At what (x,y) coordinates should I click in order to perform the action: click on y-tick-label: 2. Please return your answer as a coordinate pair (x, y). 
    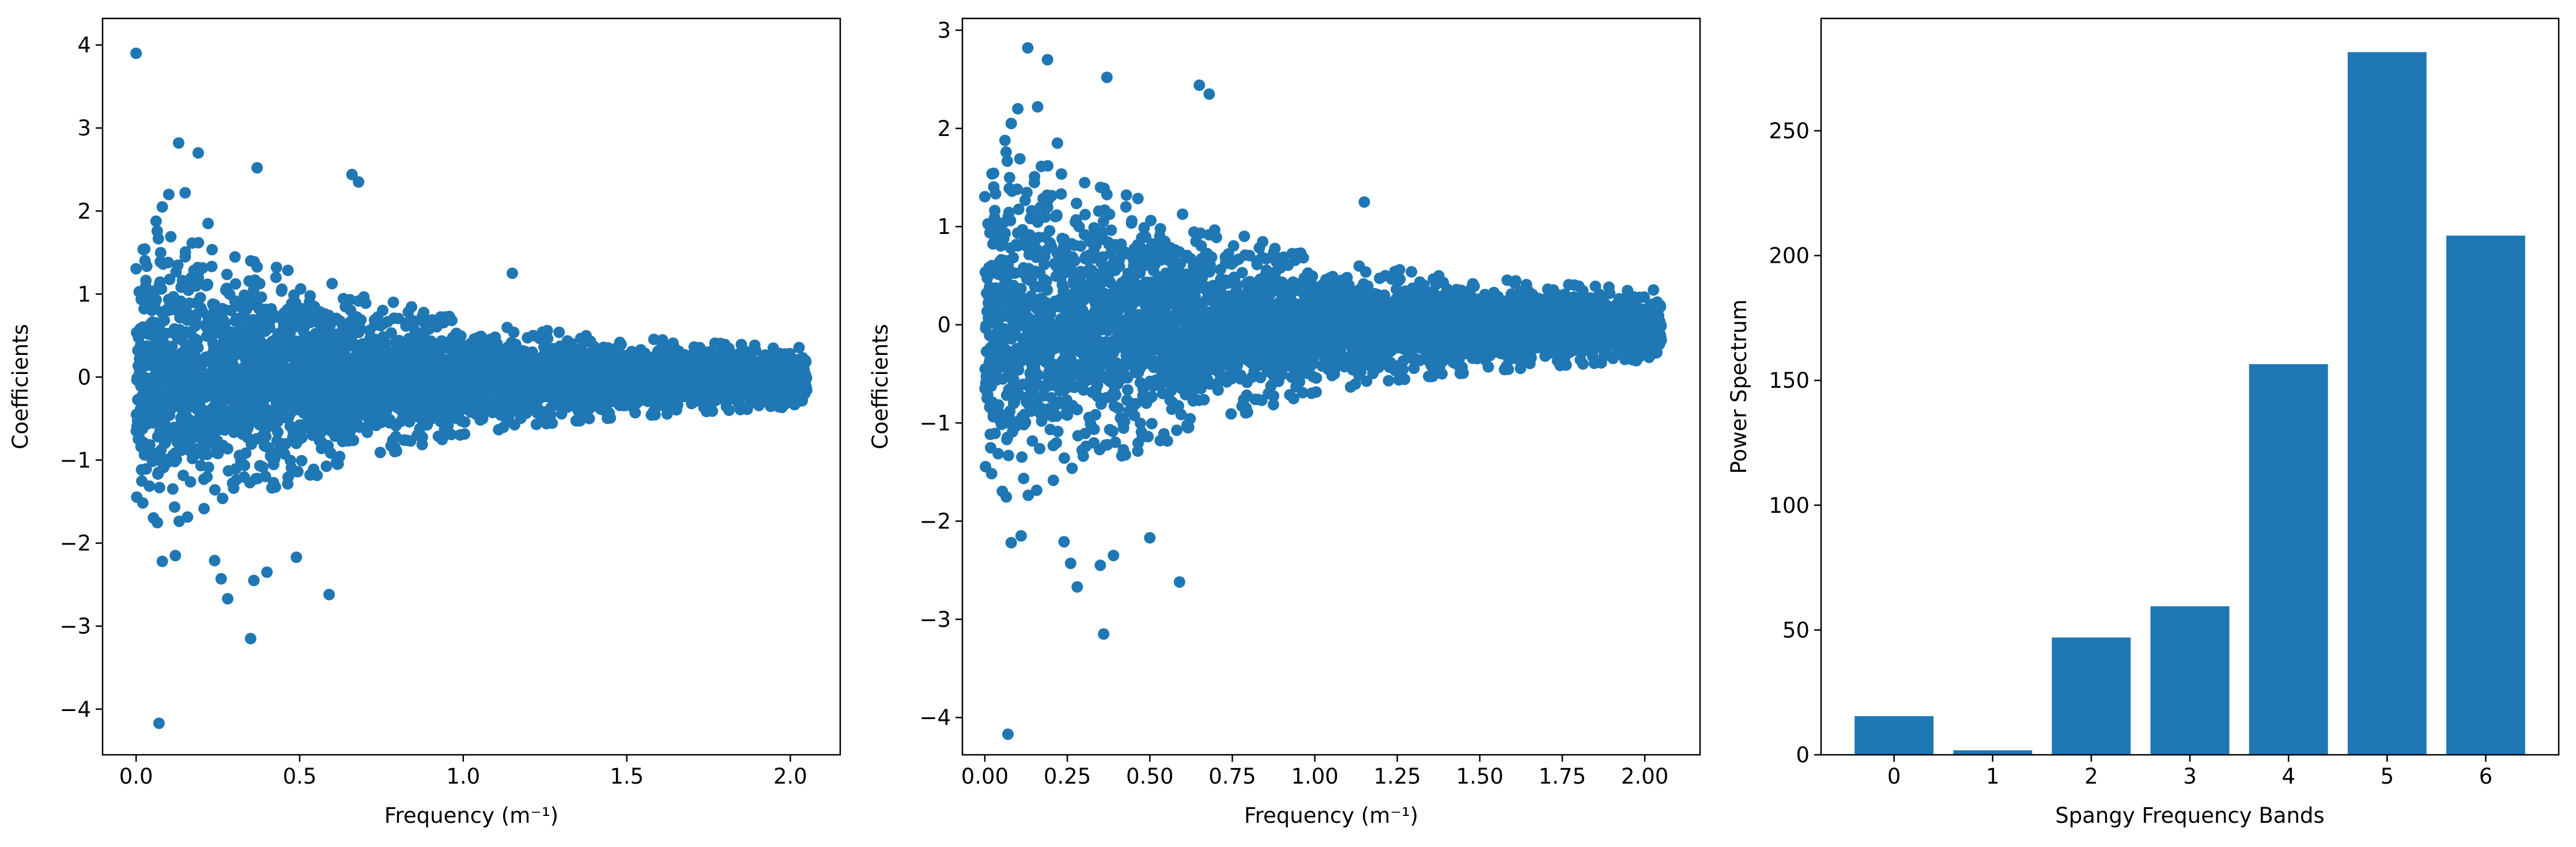
    Looking at the image, I should click on (84, 211).